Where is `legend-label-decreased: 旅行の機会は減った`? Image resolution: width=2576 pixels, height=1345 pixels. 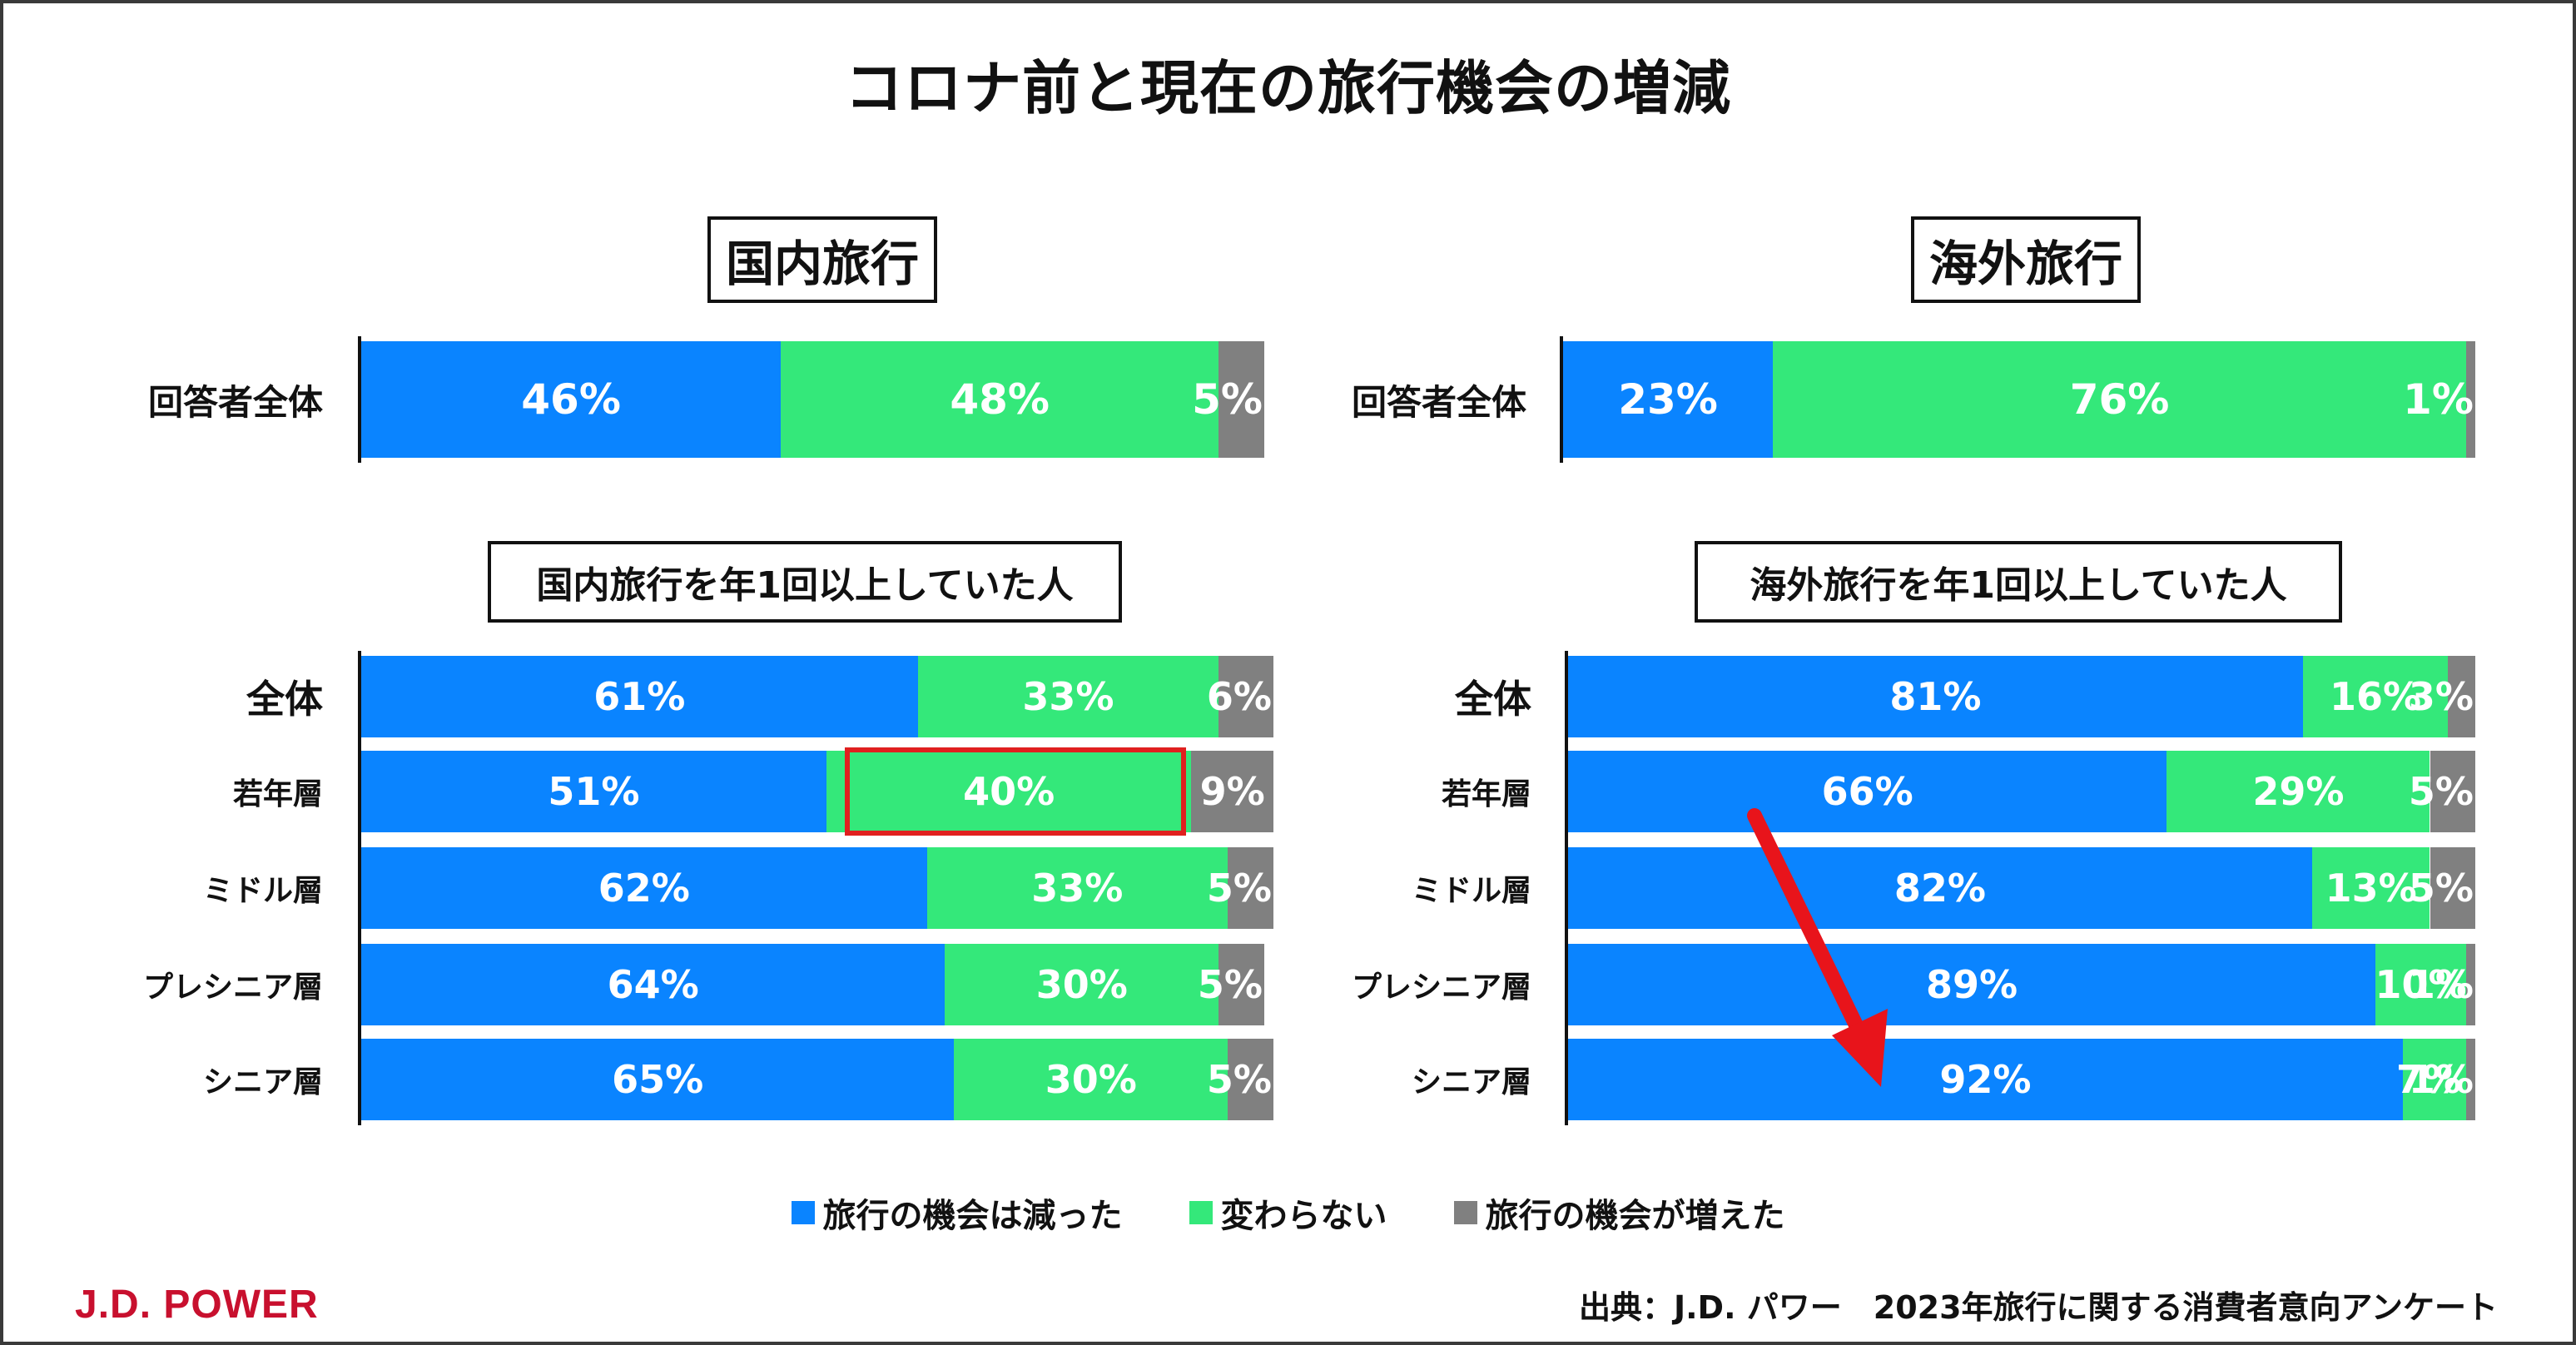 legend-label-decreased: 旅行の機会は減った is located at coordinates (973, 1216).